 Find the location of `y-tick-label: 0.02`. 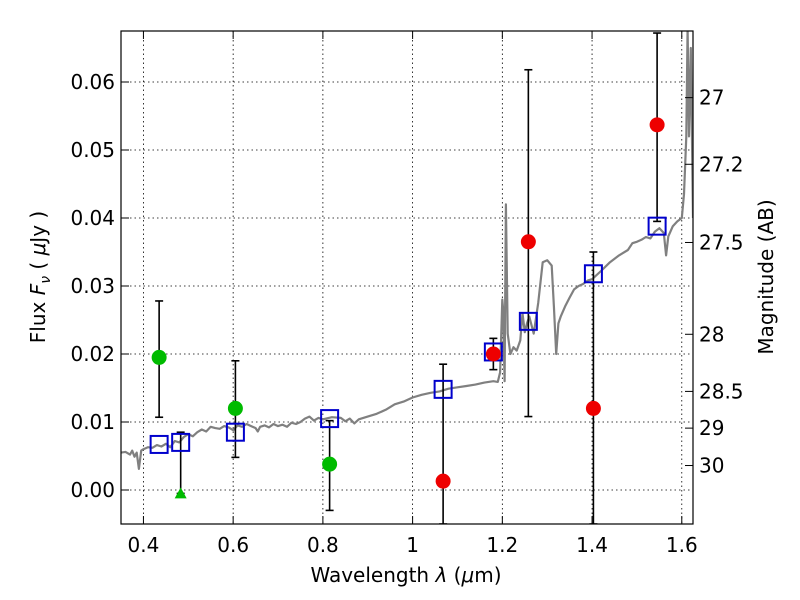

y-tick-label: 0.02 is located at coordinates (92, 354).